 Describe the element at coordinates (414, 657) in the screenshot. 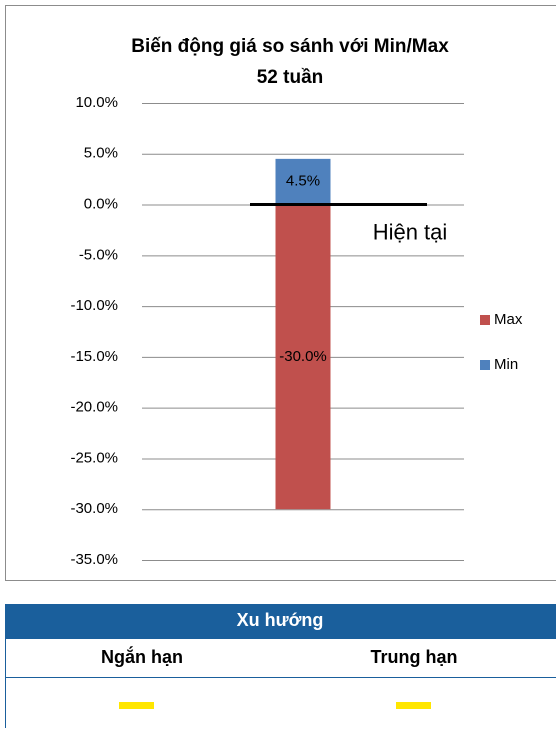

I see `column-header: Trung hạn` at that location.